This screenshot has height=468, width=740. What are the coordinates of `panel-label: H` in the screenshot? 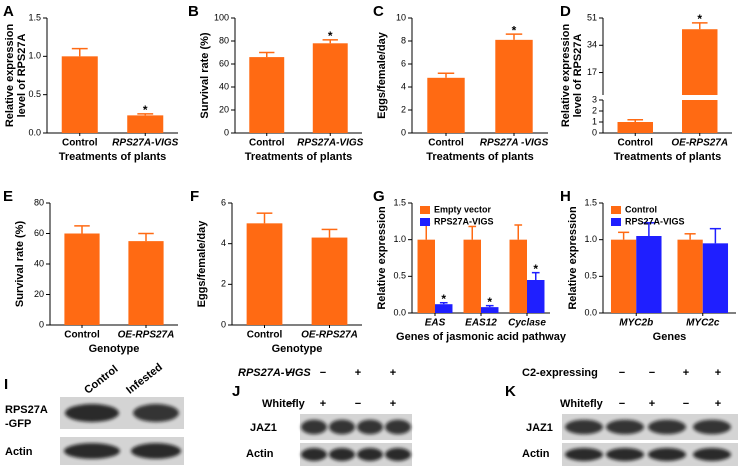 It's located at (565, 196).